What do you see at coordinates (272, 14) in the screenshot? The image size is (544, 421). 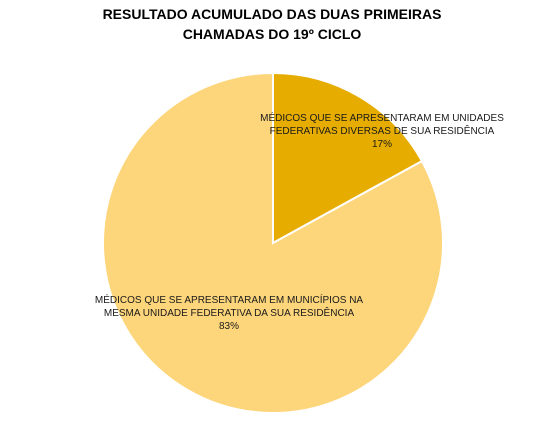 I see `chart-title-line-1: RESULTADO ACUMULADO DAS DUAS PRIMEIRAS` at bounding box center [272, 14].